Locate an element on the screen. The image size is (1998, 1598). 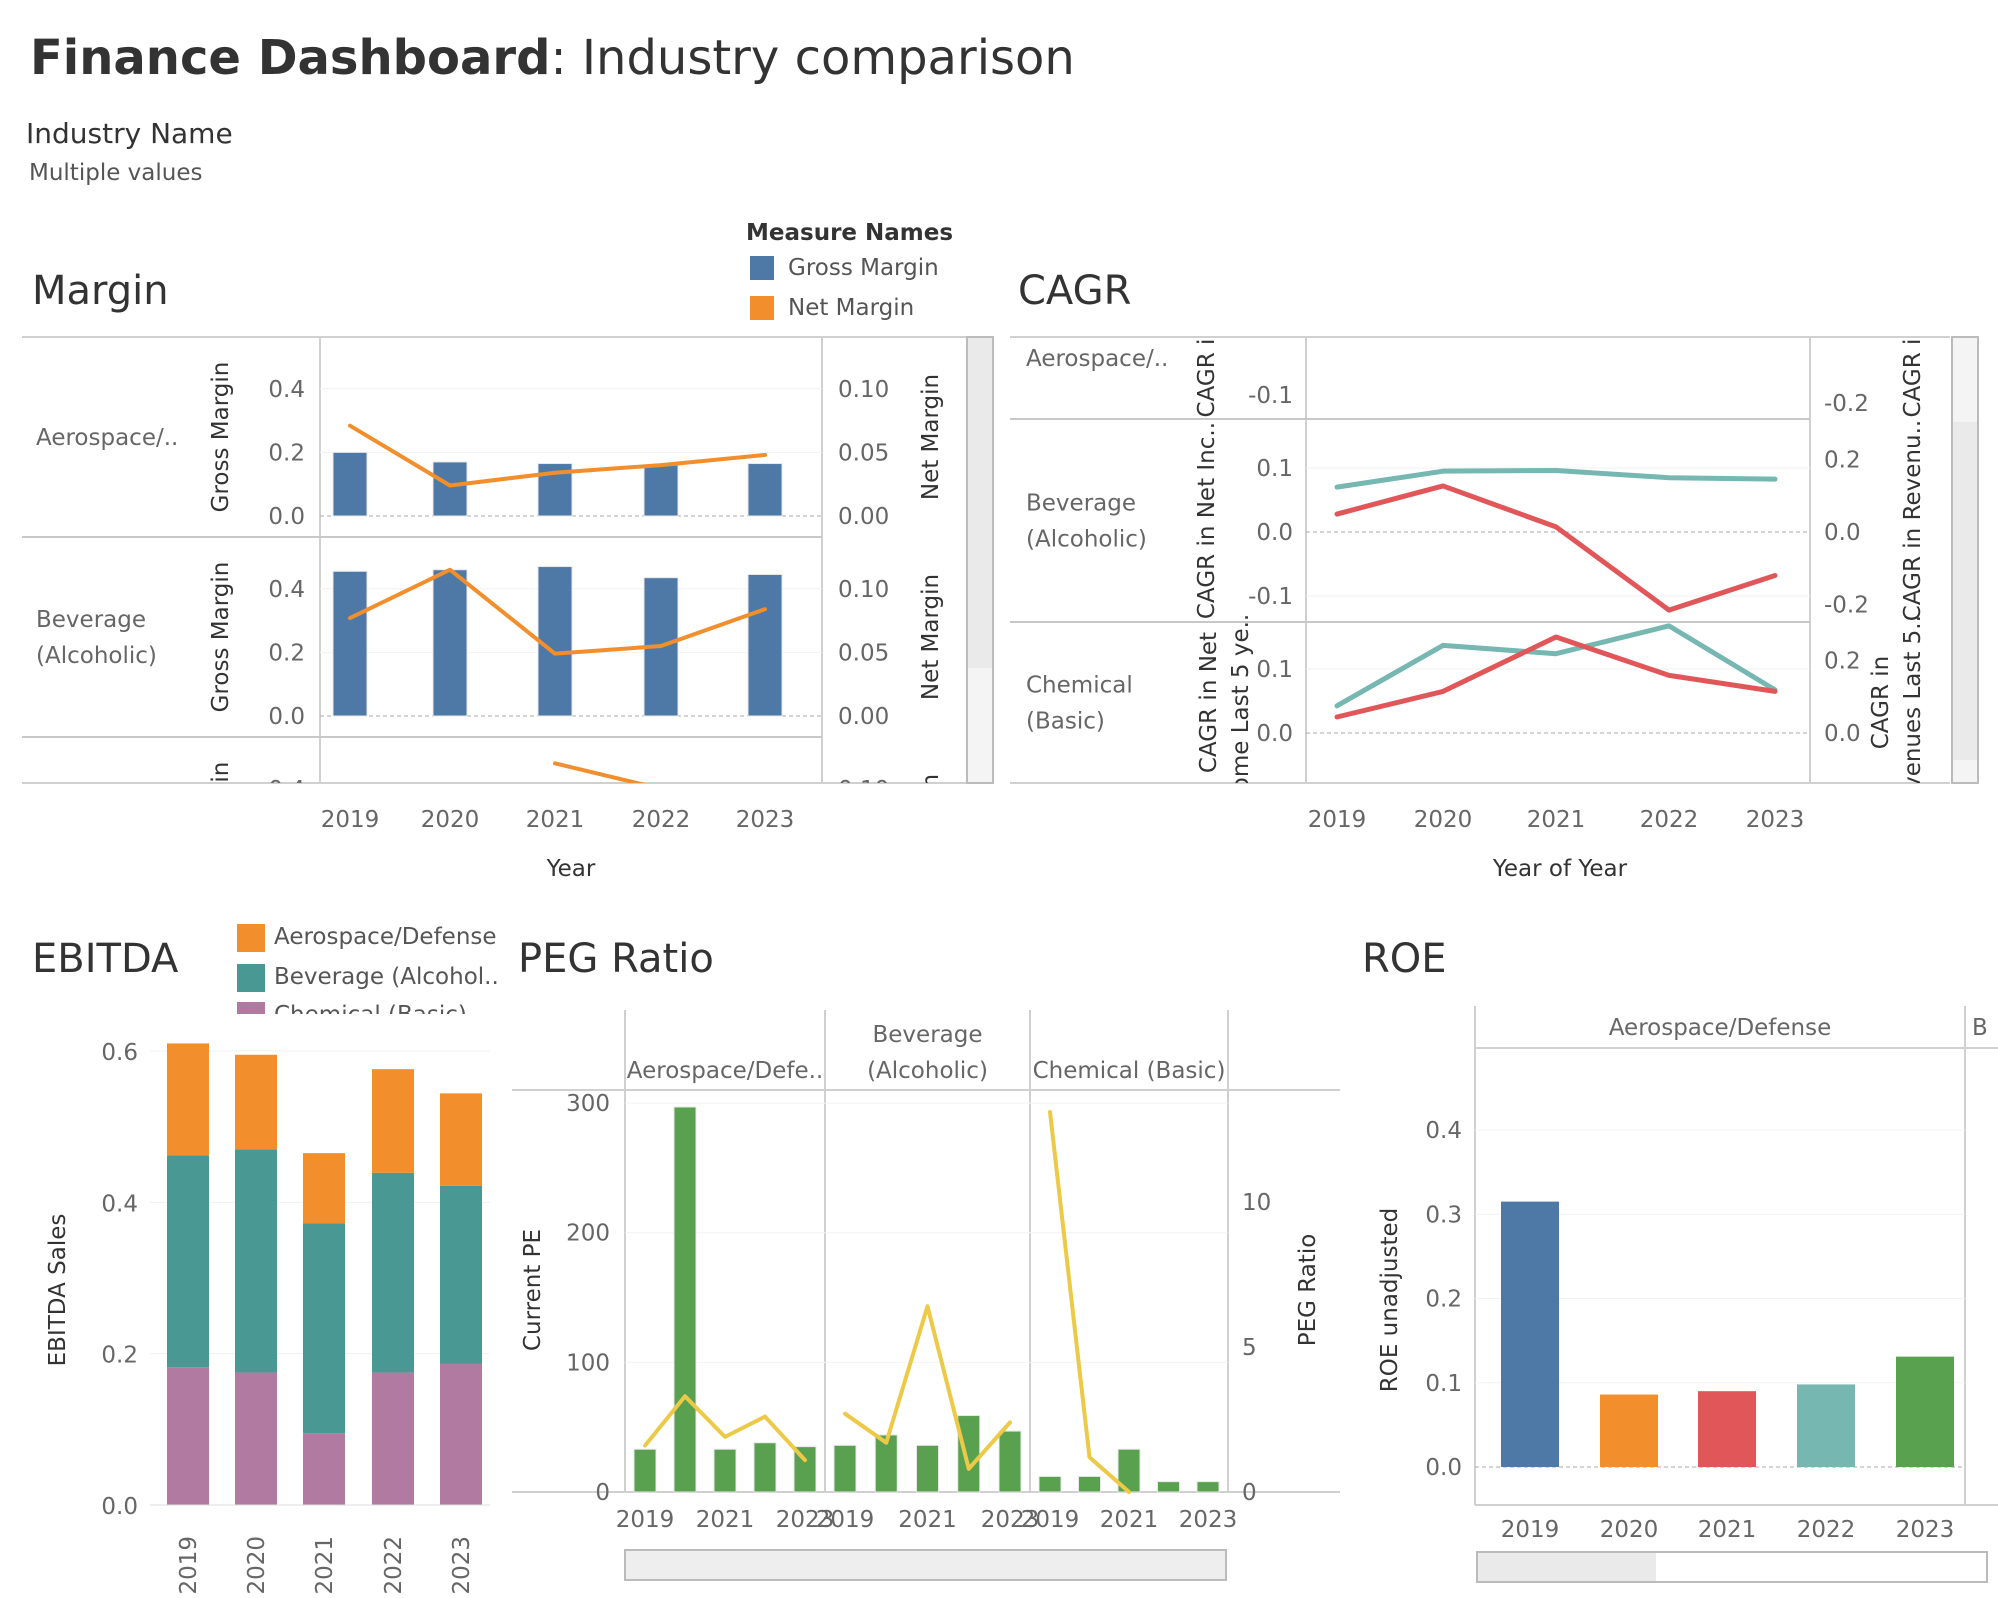
cagr-x-tick: 2019 is located at coordinates (1337, 820).